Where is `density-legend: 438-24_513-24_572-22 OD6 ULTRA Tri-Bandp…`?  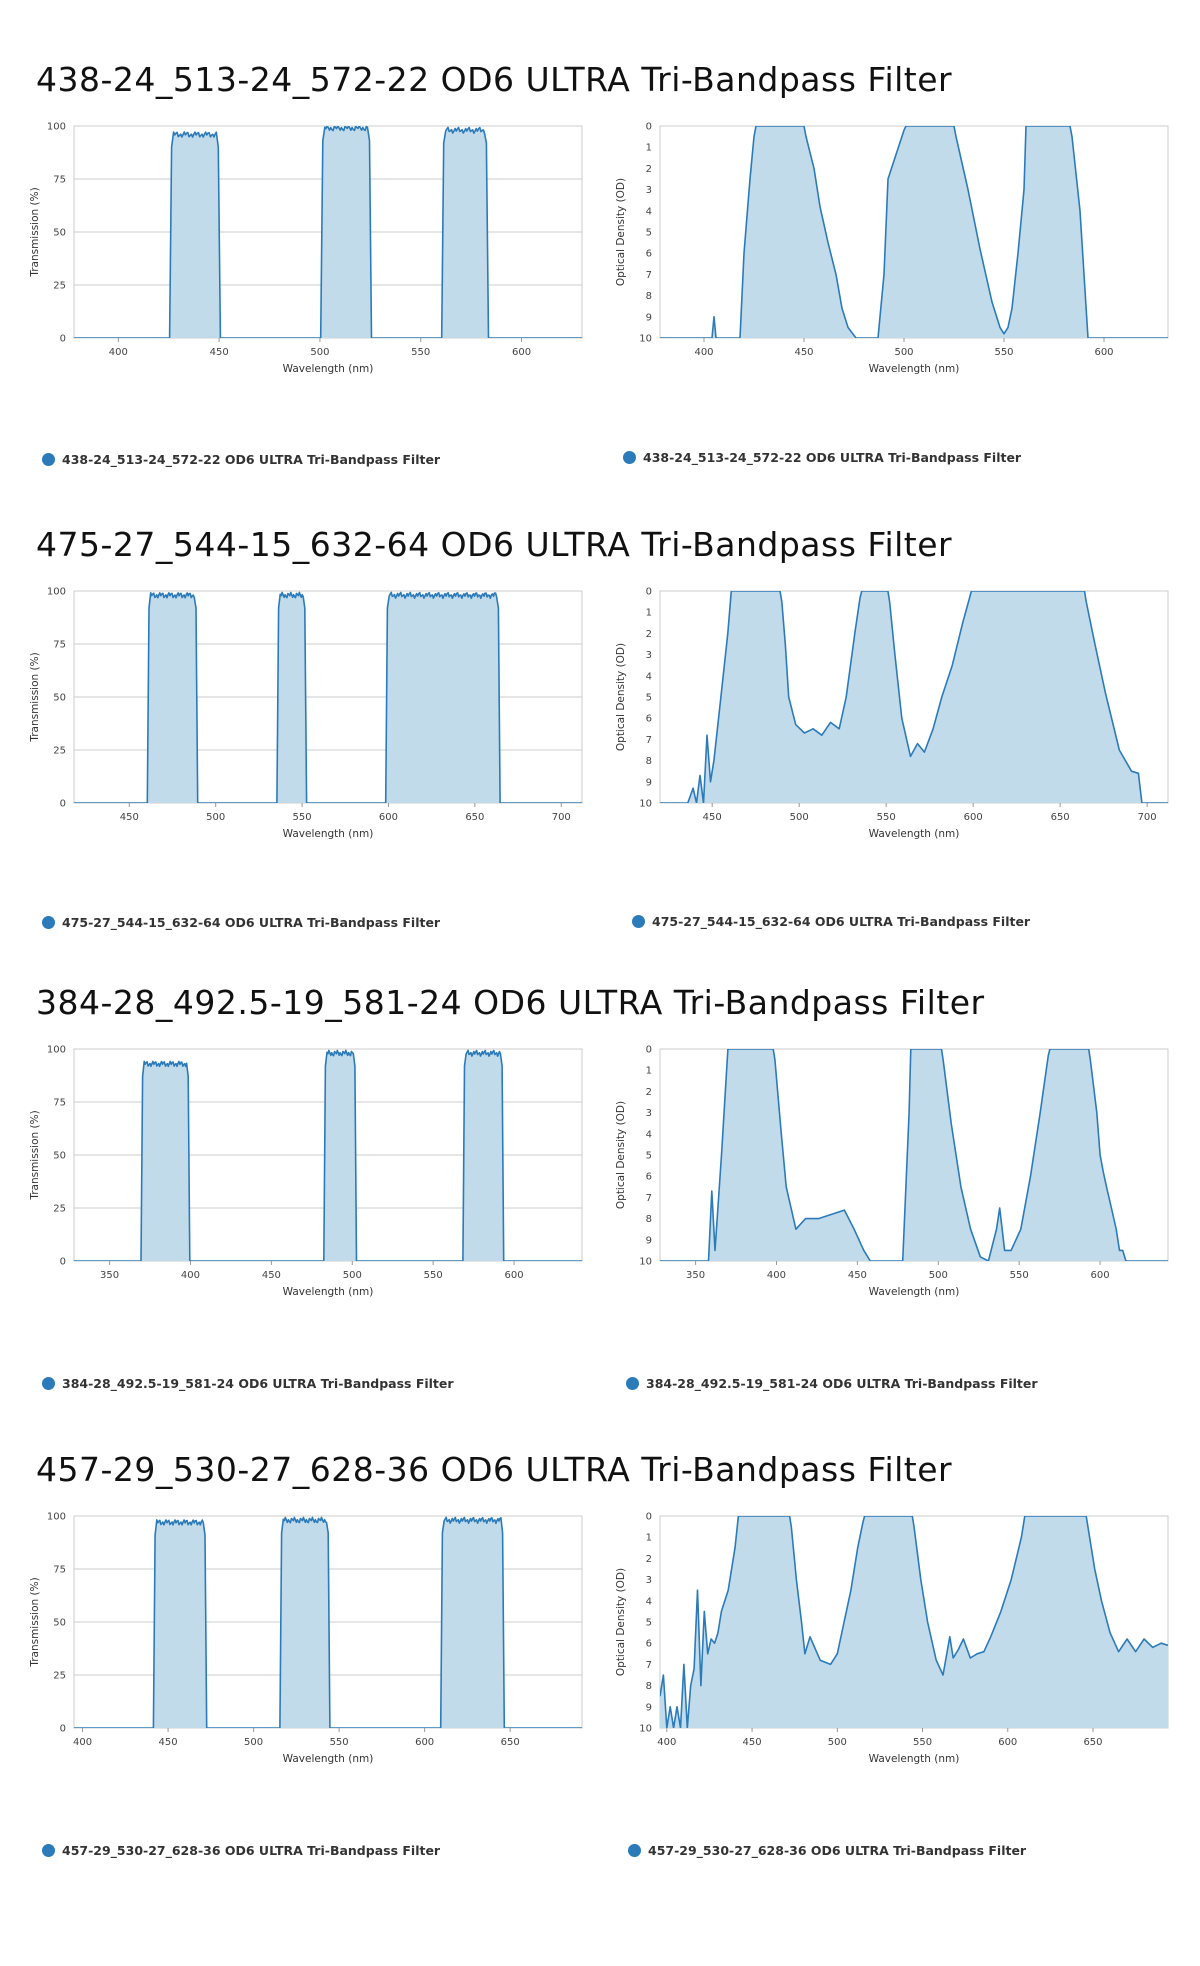 density-legend: 438-24_513-24_572-22 OD6 ULTRA Tri-Bandp… is located at coordinates (822, 457).